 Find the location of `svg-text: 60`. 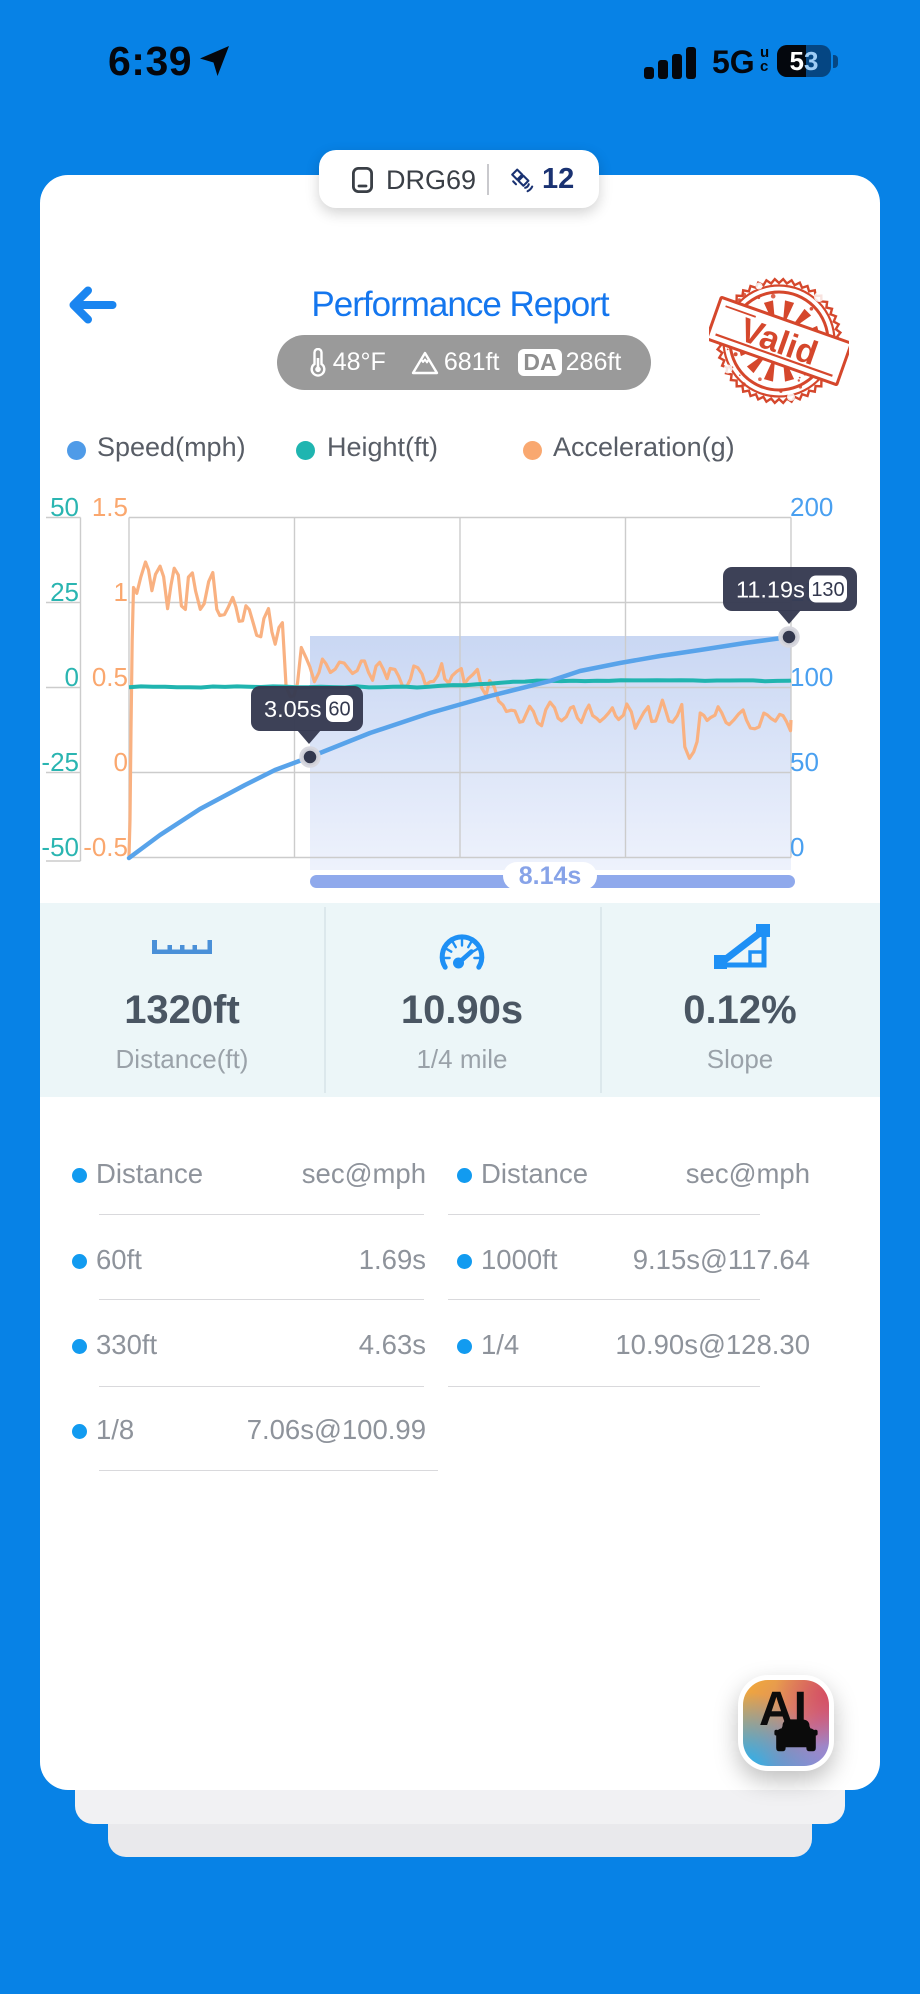

svg-text: 60 is located at coordinates (339, 710).